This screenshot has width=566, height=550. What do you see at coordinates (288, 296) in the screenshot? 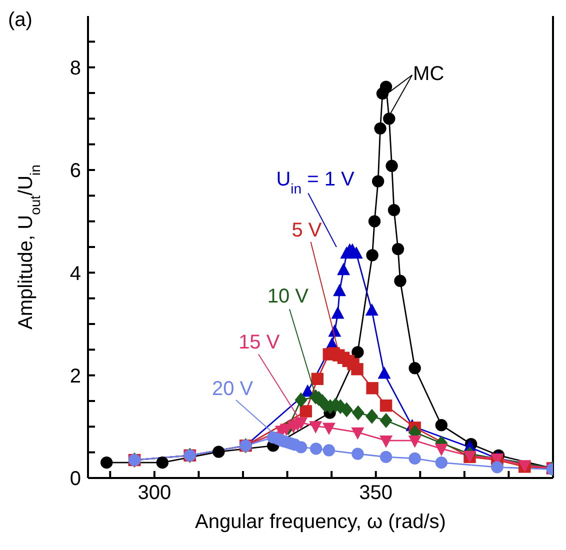
I see `text: 10 V` at bounding box center [288, 296].